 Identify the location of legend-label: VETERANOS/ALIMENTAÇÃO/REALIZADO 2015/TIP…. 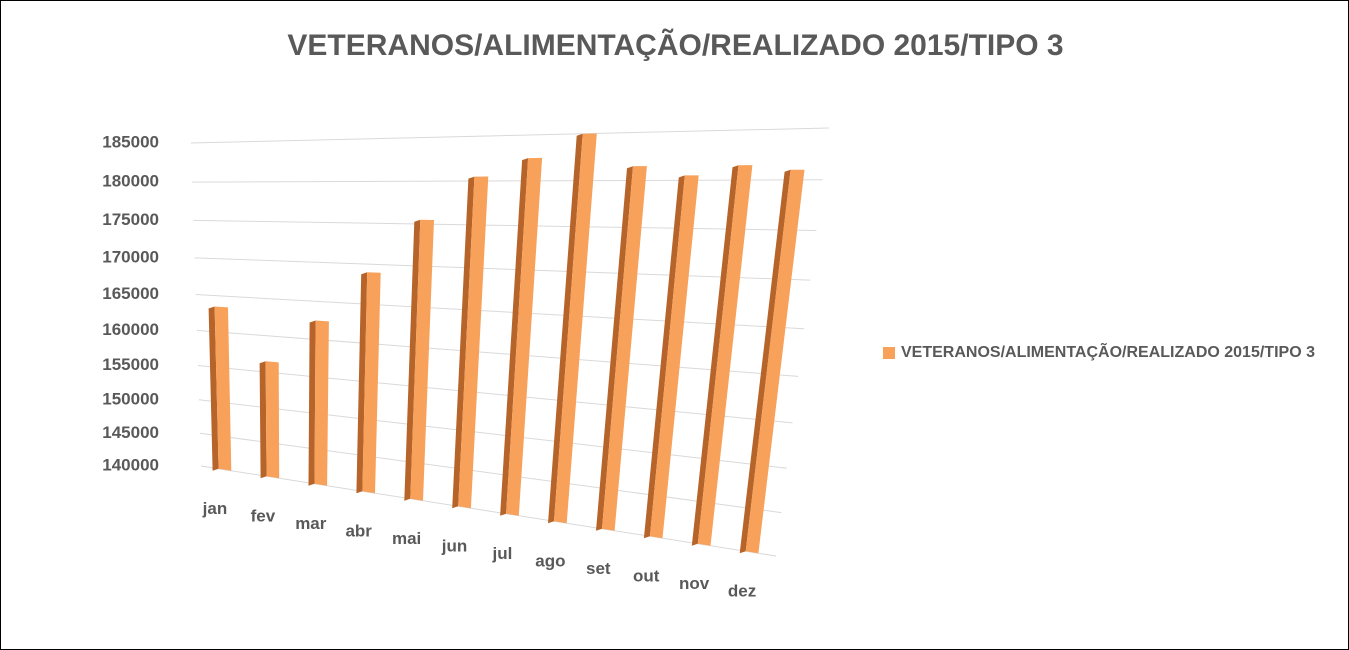
(1108, 352).